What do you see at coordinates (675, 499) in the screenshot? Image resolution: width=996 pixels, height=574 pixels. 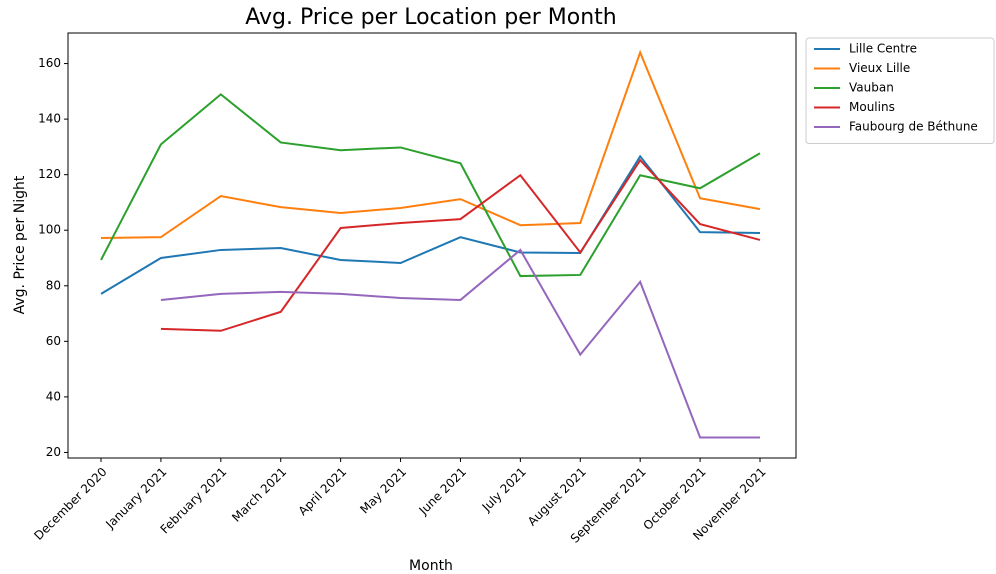 I see `x-tick-label: October 2021` at bounding box center [675, 499].